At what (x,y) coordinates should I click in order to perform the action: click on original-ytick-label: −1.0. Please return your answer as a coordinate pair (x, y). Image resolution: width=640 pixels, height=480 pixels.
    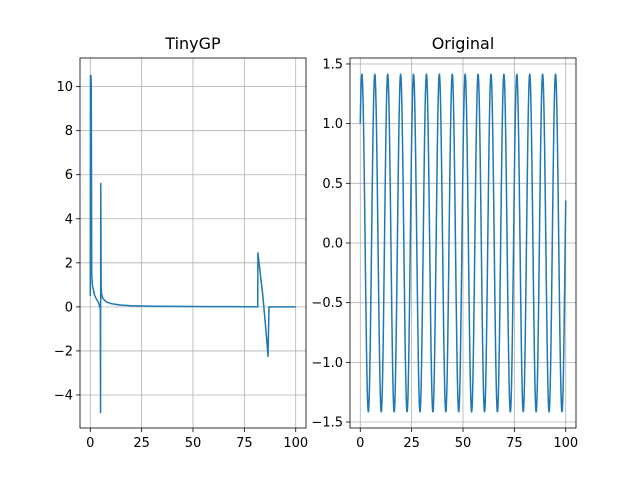
    Looking at the image, I should click on (327, 363).